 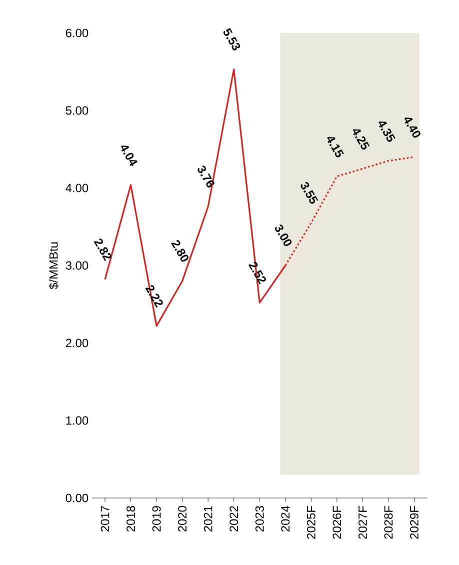 I want to click on x-tick-label: 2025F, so click(x=311, y=522).